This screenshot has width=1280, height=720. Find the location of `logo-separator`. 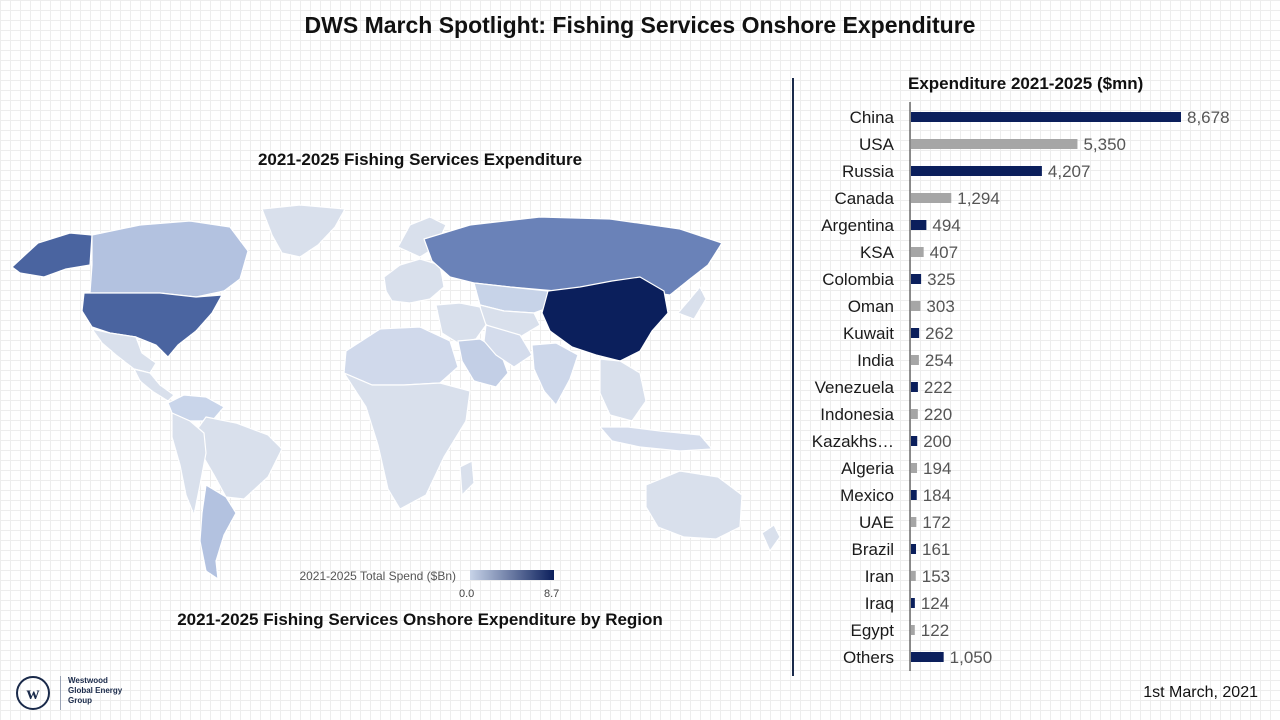

logo-separator is located at coordinates (60, 693).